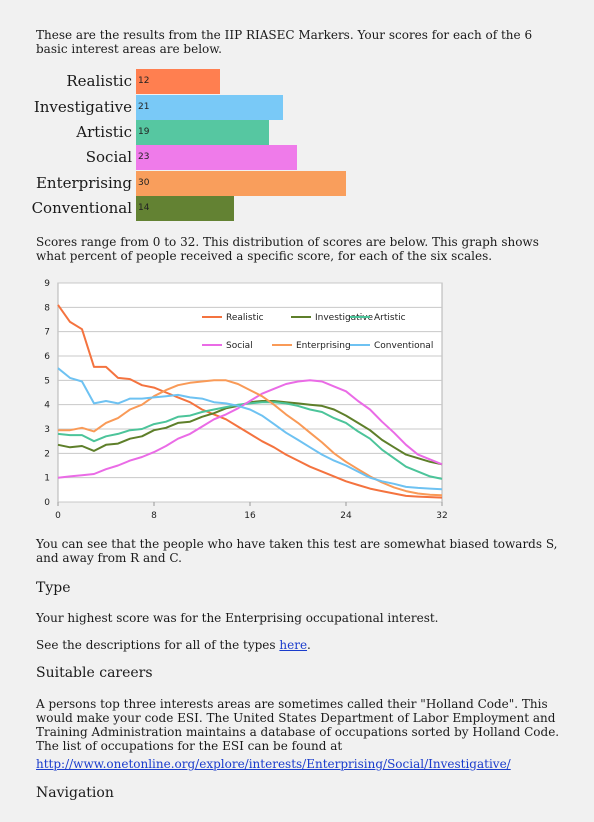 The image size is (594, 822). Describe the element at coordinates (293, 645) in the screenshot. I see `descriptions-here-link: here` at that location.